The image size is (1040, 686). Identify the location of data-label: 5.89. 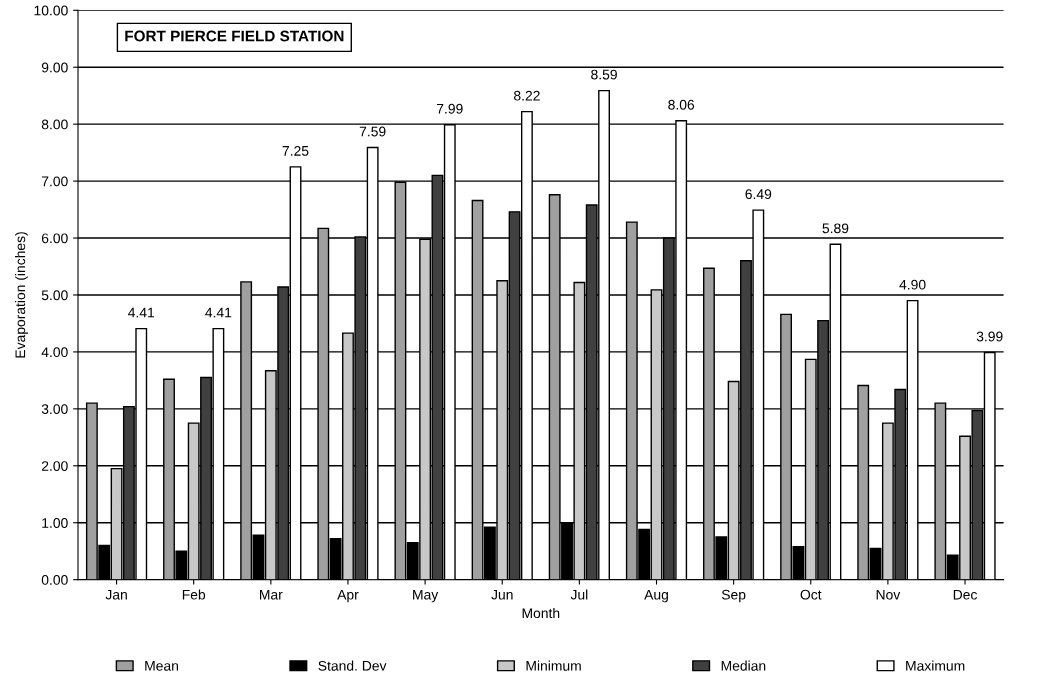
(835, 228).